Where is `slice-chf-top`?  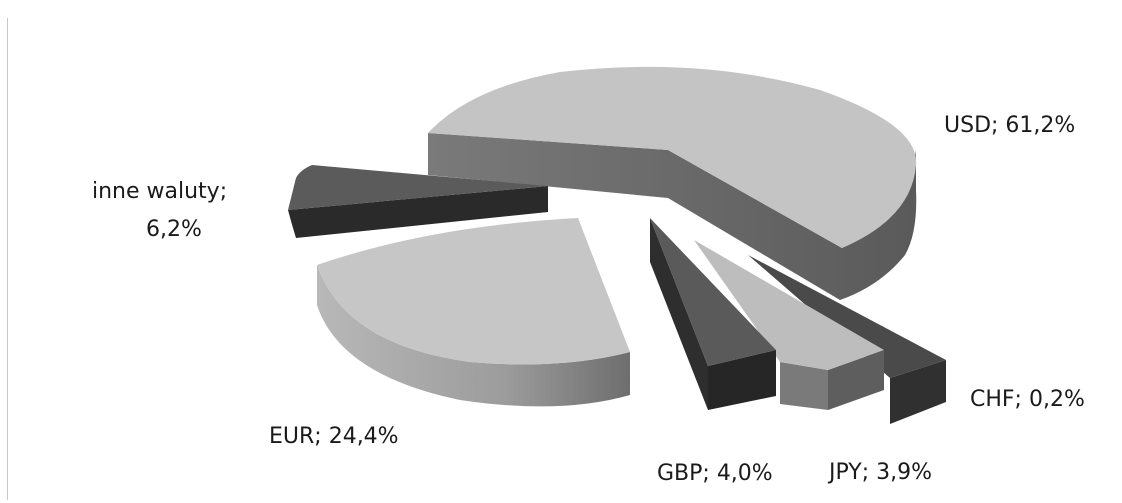
slice-chf-top is located at coordinates (847, 316).